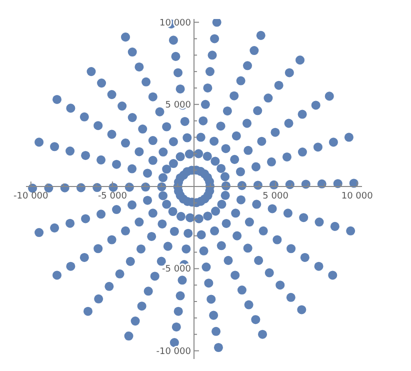 This screenshot has height=371, width=411. What do you see at coordinates (177, 269) in the screenshot?
I see `y-tick-label: -5 000` at bounding box center [177, 269].